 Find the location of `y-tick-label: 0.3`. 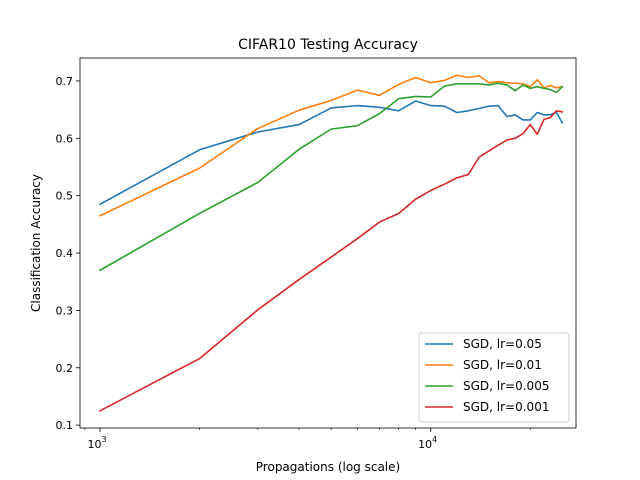

y-tick-label: 0.3 is located at coordinates (65, 310).